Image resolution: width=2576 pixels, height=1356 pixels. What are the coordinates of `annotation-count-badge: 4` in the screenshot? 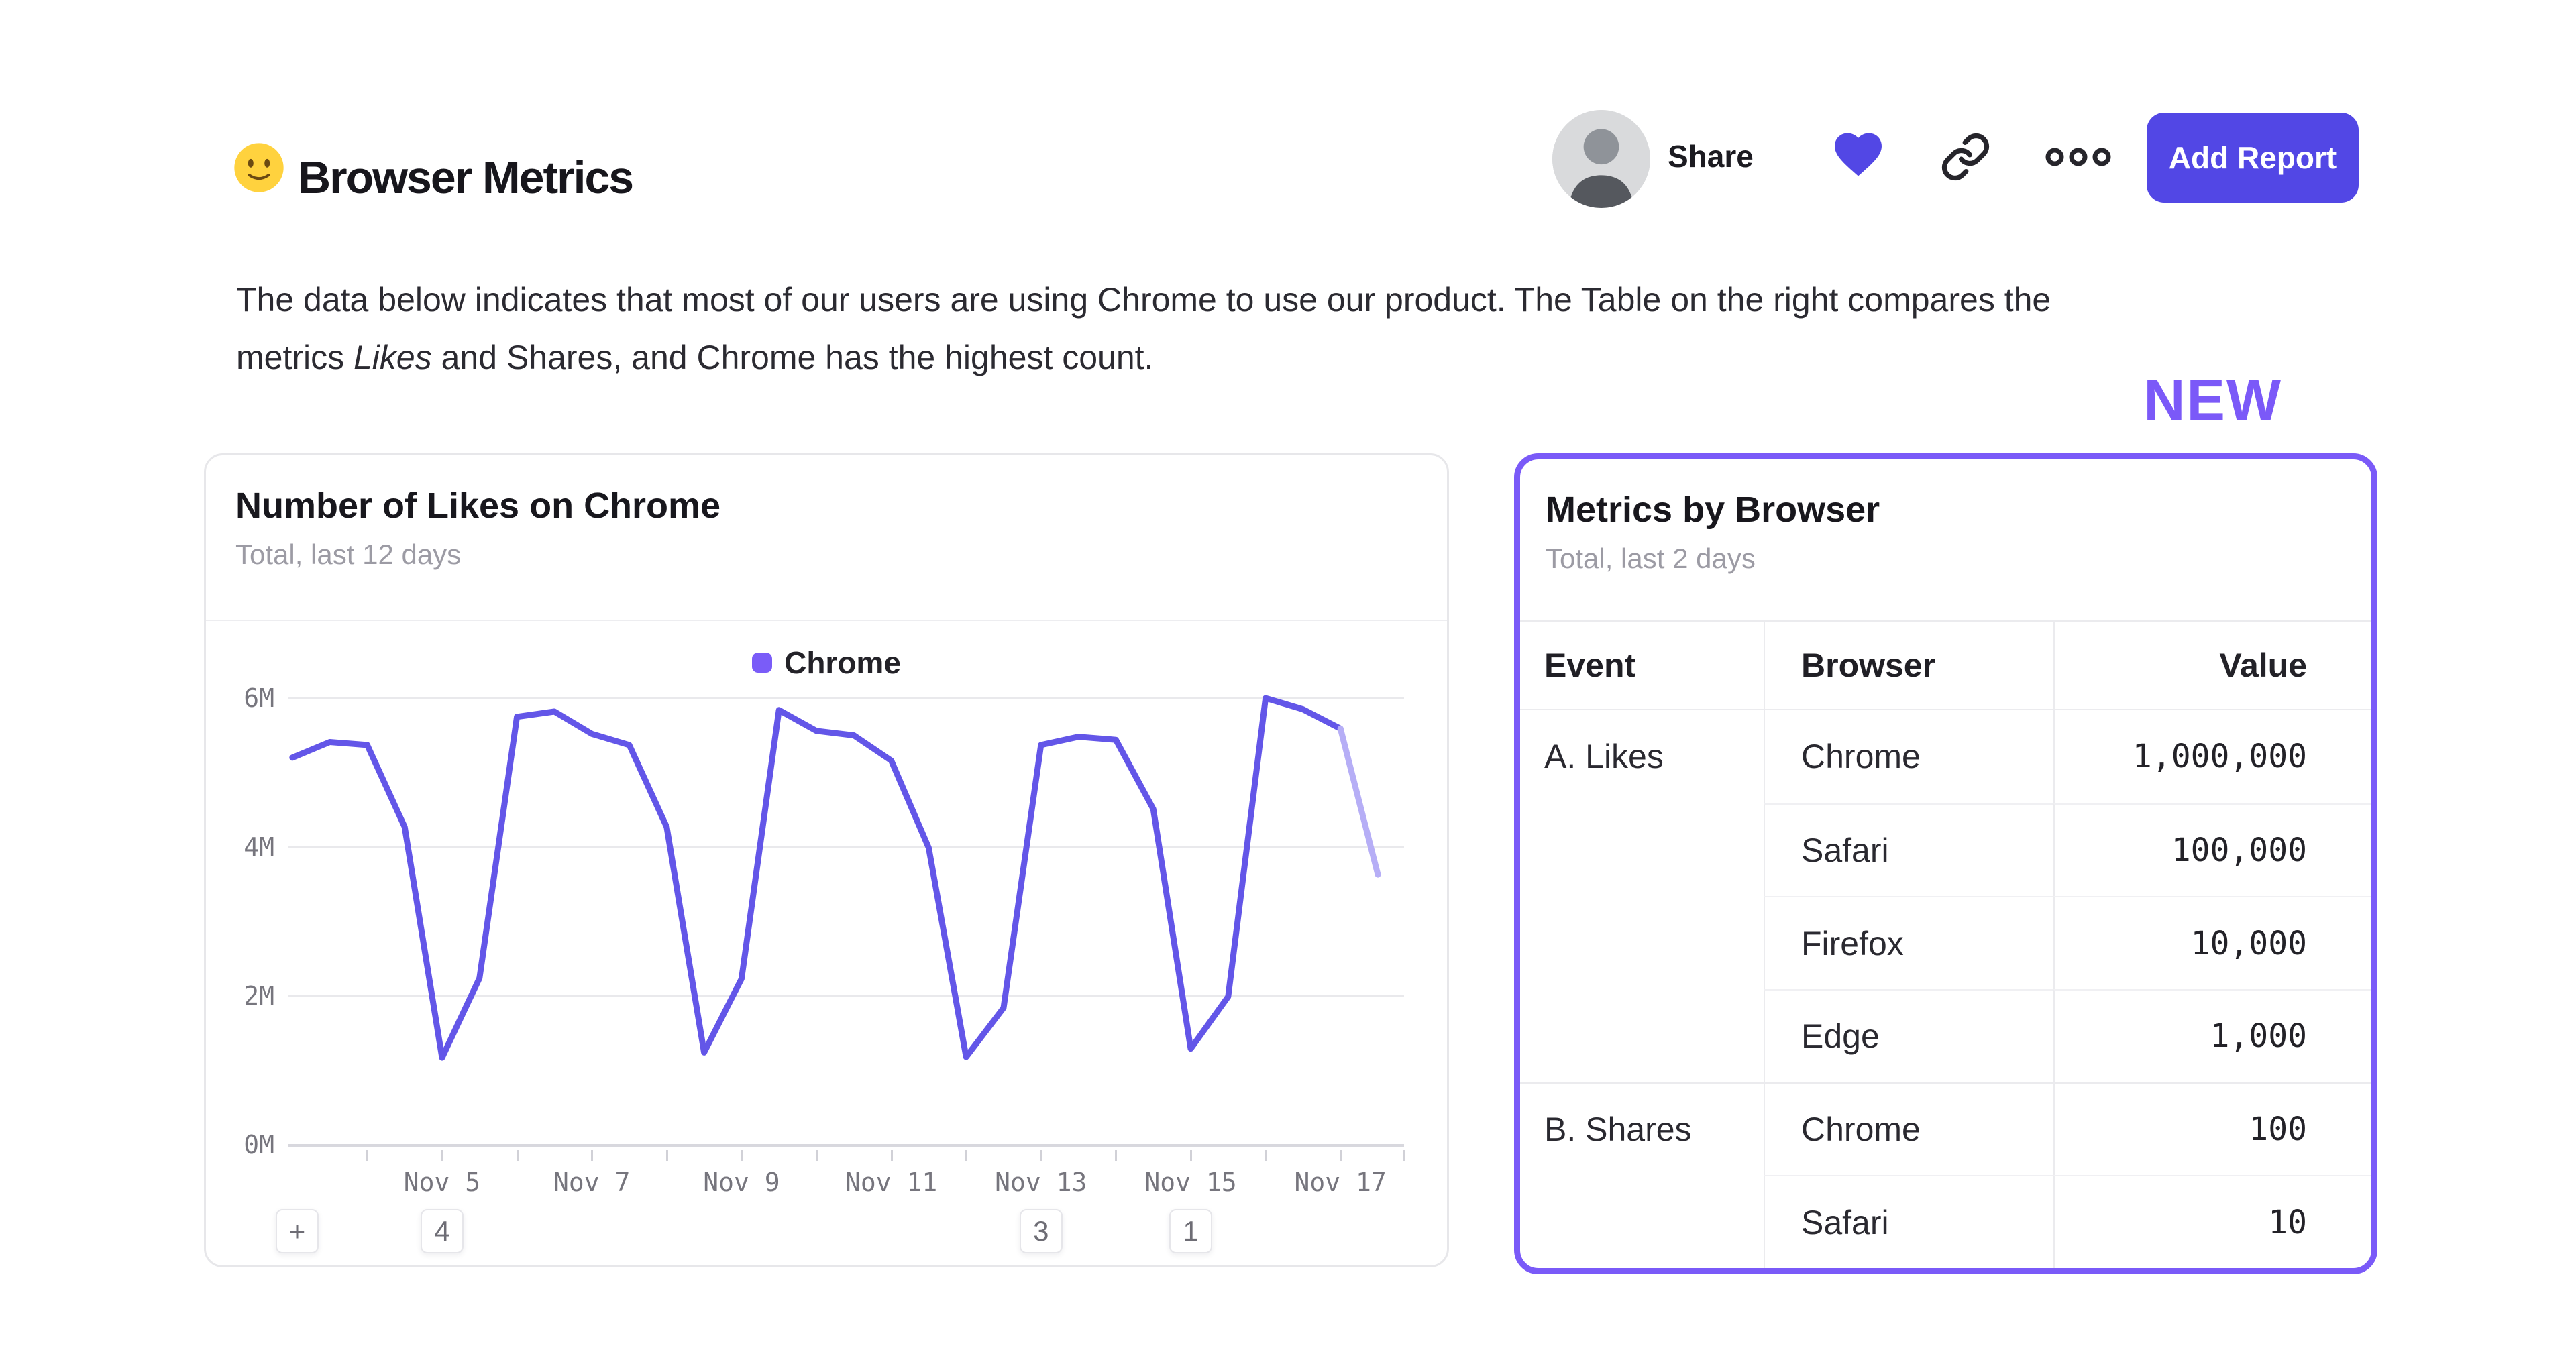 It's located at (442, 1231).